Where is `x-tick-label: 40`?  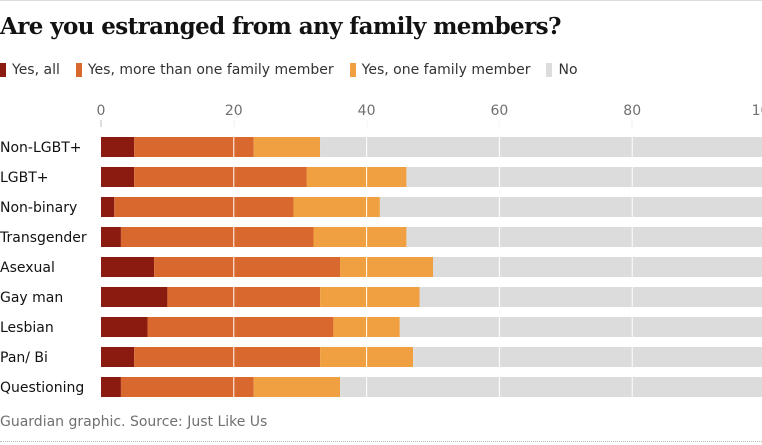
x-tick-label: 40 is located at coordinates (367, 111).